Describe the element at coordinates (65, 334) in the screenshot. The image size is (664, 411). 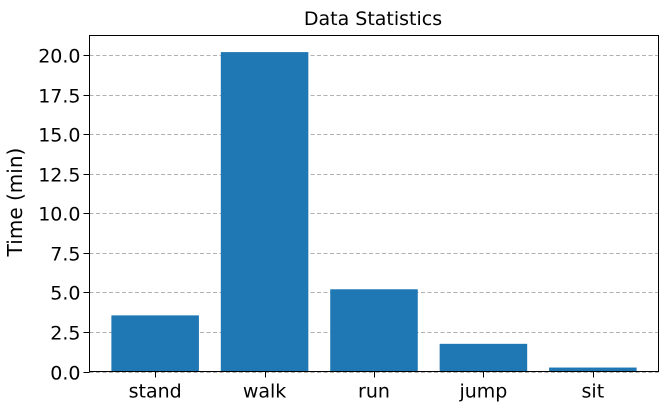
I see `y-tick-label: 2.5` at that location.